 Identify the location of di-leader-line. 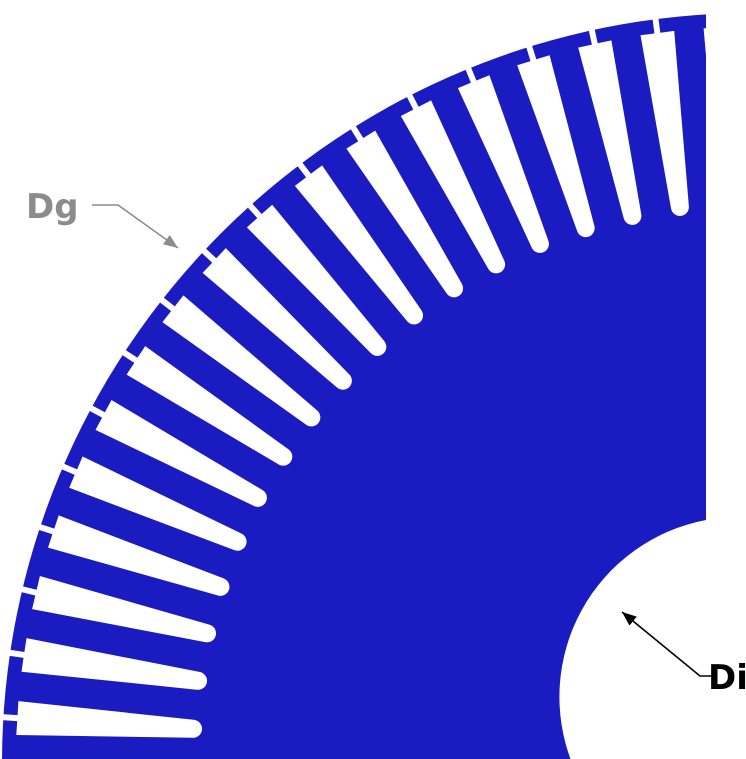
(667, 644).